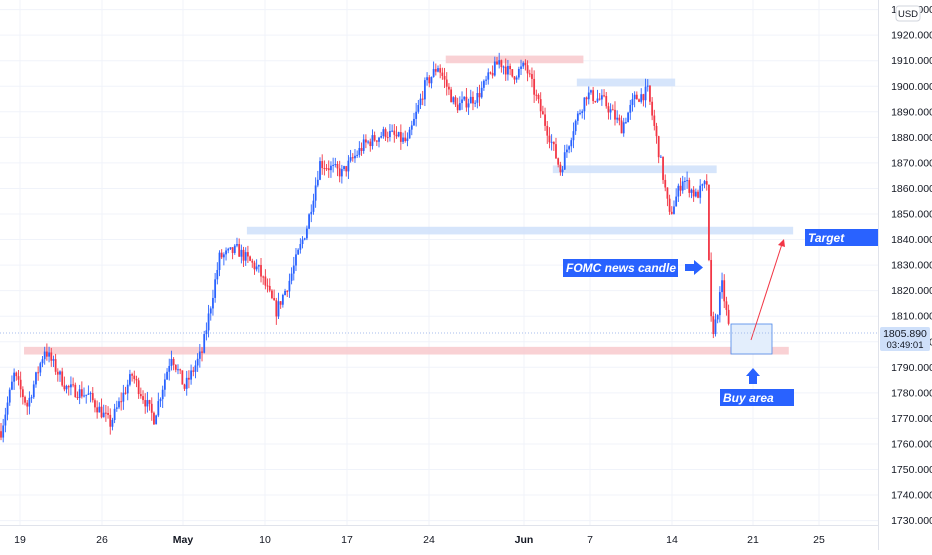  I want to click on currency-label: USD, so click(908, 14).